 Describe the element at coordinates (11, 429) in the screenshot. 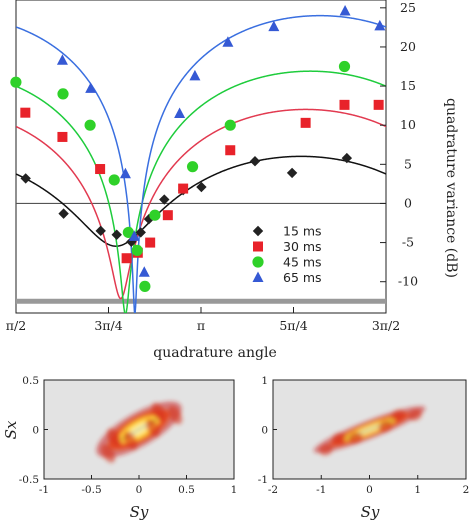

I see `inset-left-y-label: Sx` at that location.